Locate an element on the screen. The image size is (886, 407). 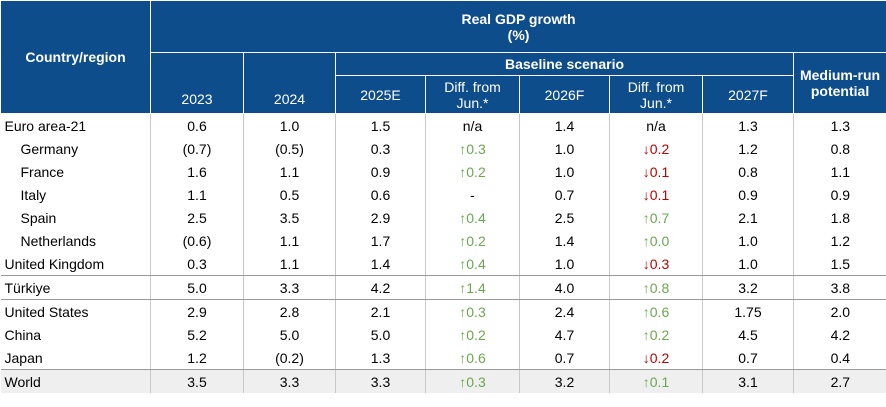
table-row: United States 2.9 2.8 2.1 ↑0.3 2.4 ↑0.6 1.75 2.0 is located at coordinates (443, 311).